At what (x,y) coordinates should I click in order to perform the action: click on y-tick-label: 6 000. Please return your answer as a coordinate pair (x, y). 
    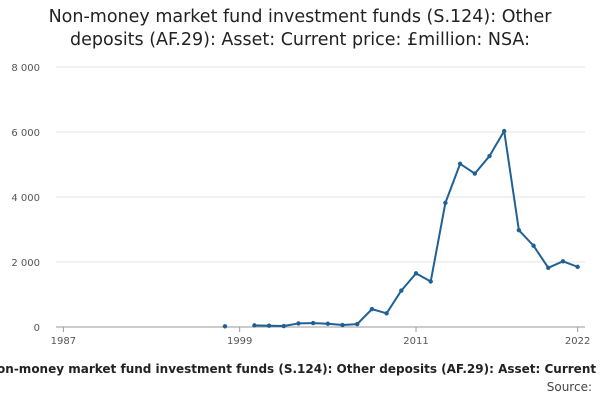
    Looking at the image, I should click on (25, 133).